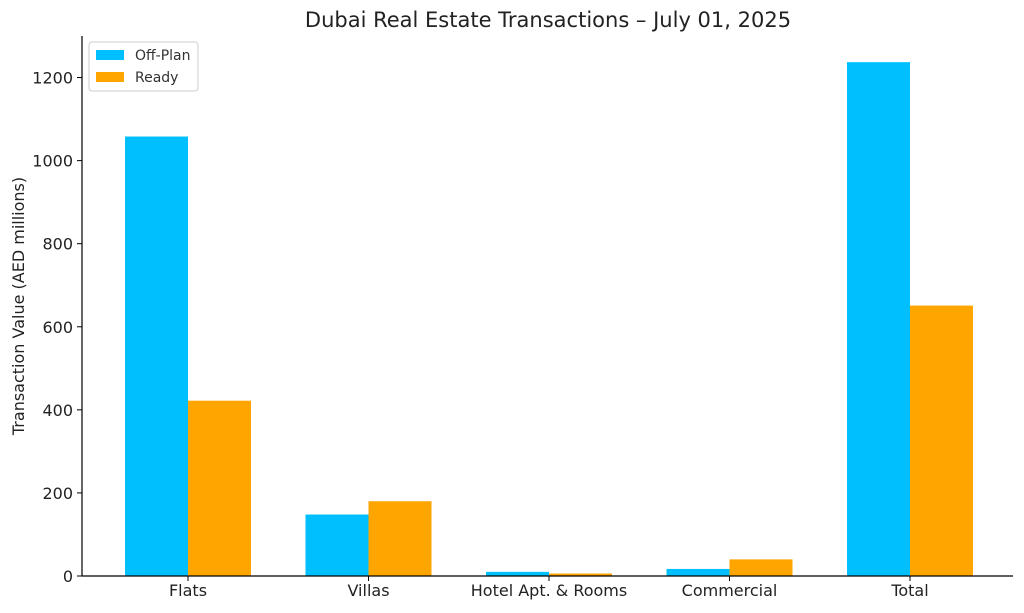 This screenshot has height=613, width=1024. I want to click on y-tick-label: 0, so click(68, 576).